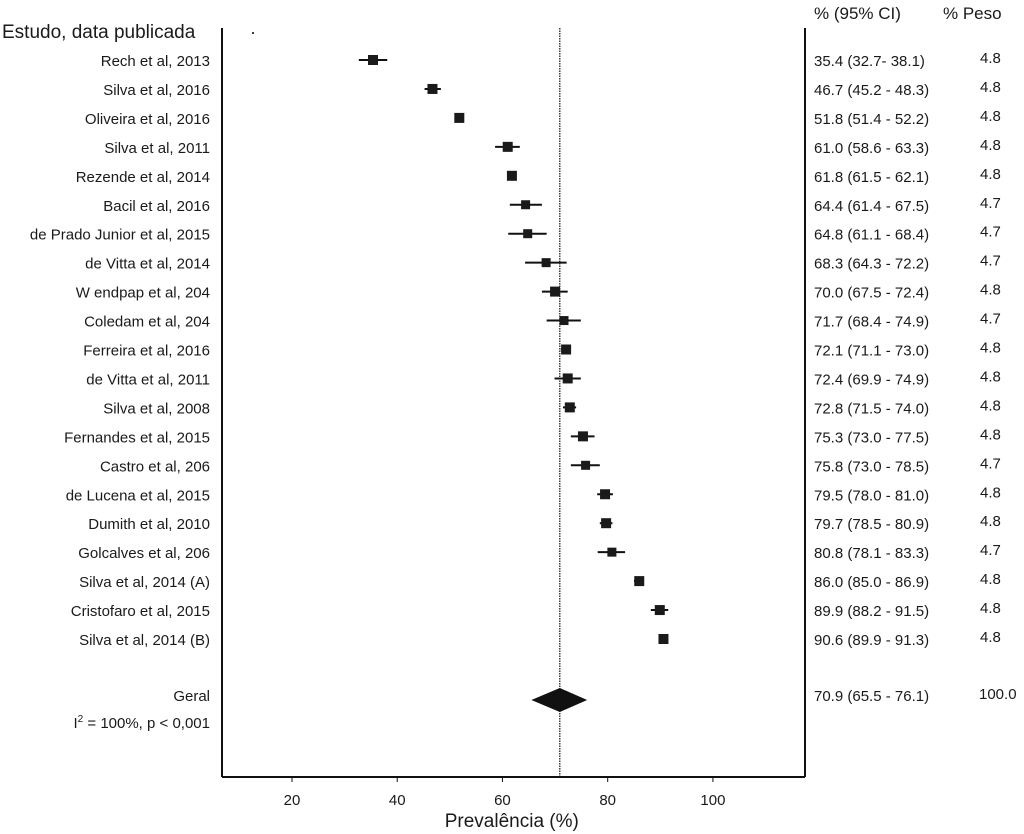 This screenshot has width=1024, height=834. Describe the element at coordinates (871, 293) in the screenshot. I see `ci-text: 70.0 (67.5 - 72.4)` at that location.